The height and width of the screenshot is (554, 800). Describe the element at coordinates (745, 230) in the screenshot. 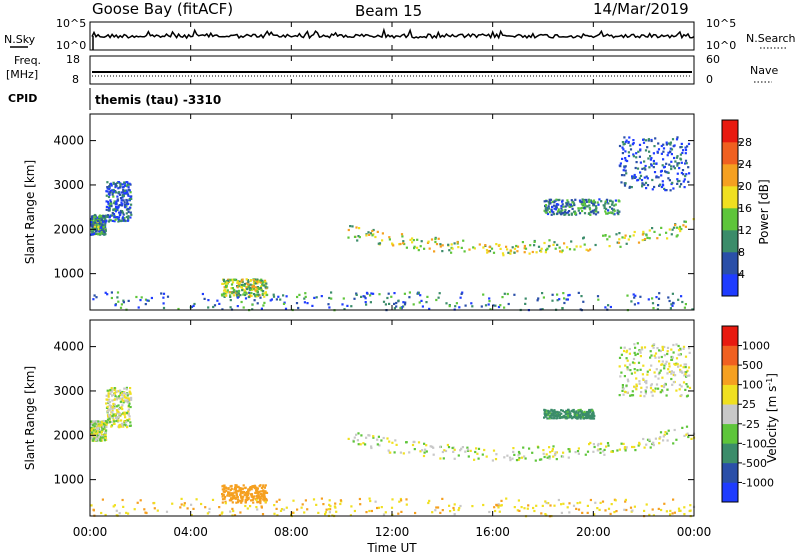

I see `power-colorbar-tick-label: 12` at that location.